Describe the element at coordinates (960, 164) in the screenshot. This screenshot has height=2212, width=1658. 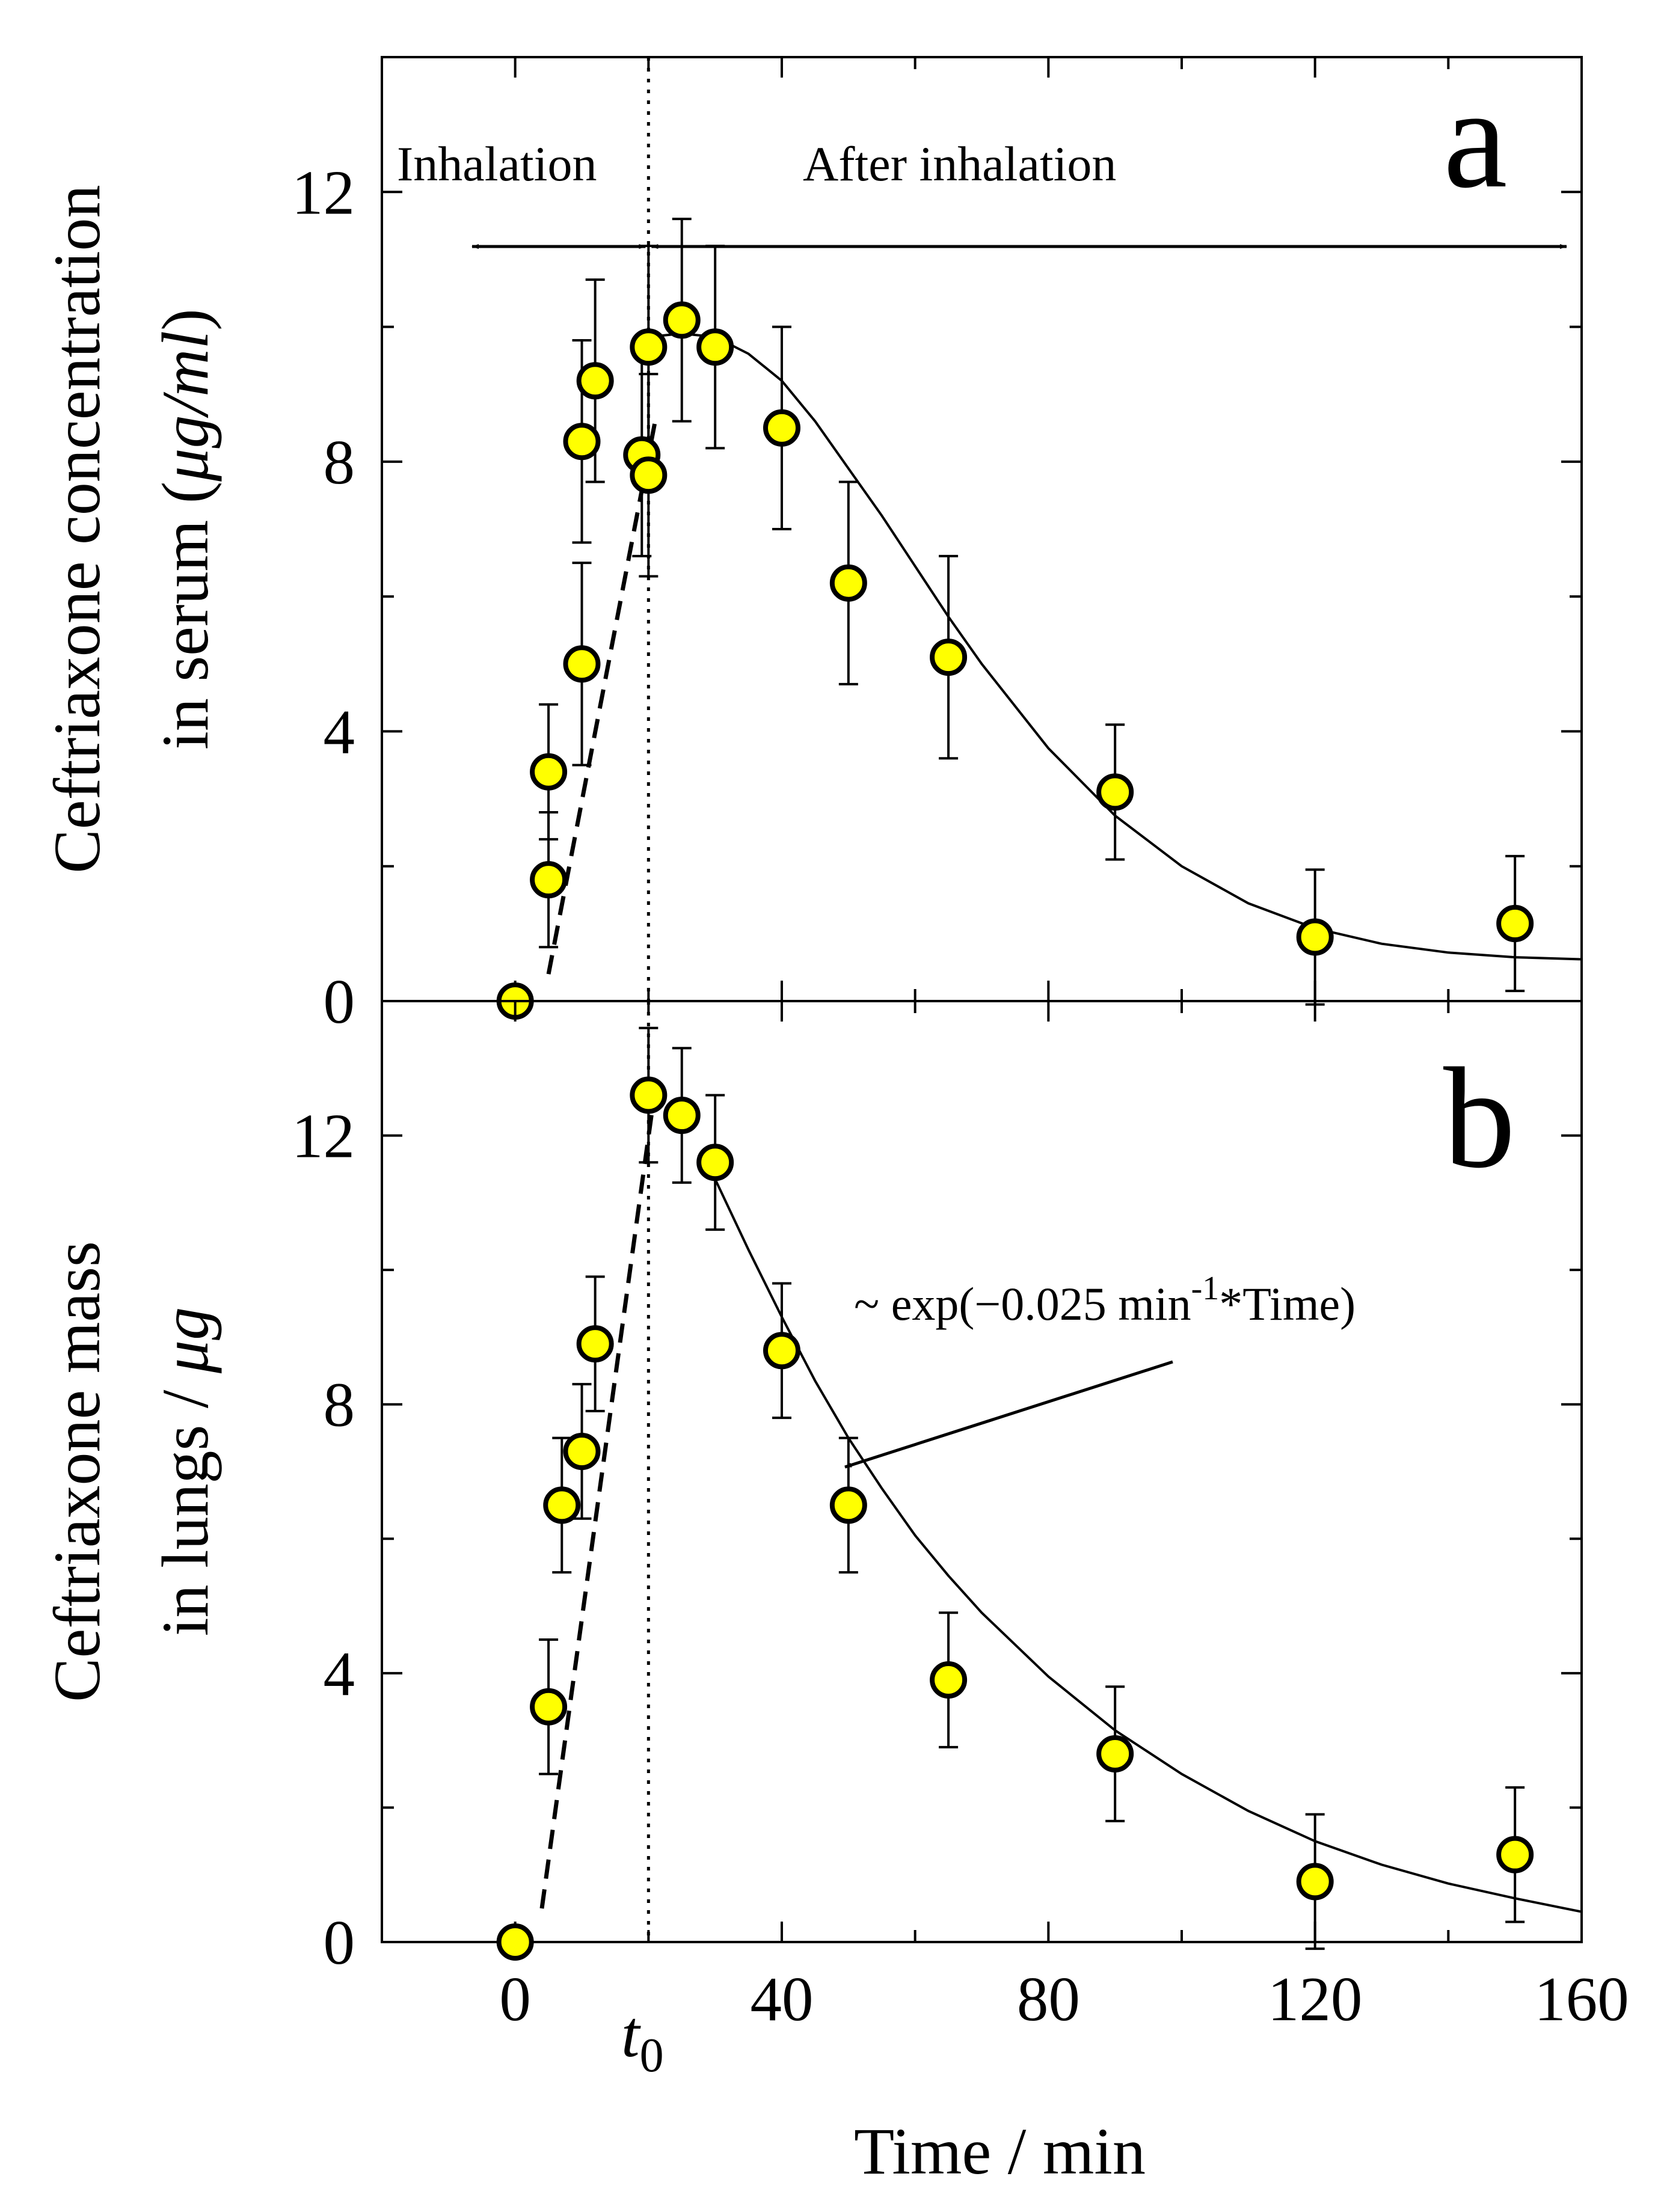
I see `after-inhalation-label: After inhalation` at that location.